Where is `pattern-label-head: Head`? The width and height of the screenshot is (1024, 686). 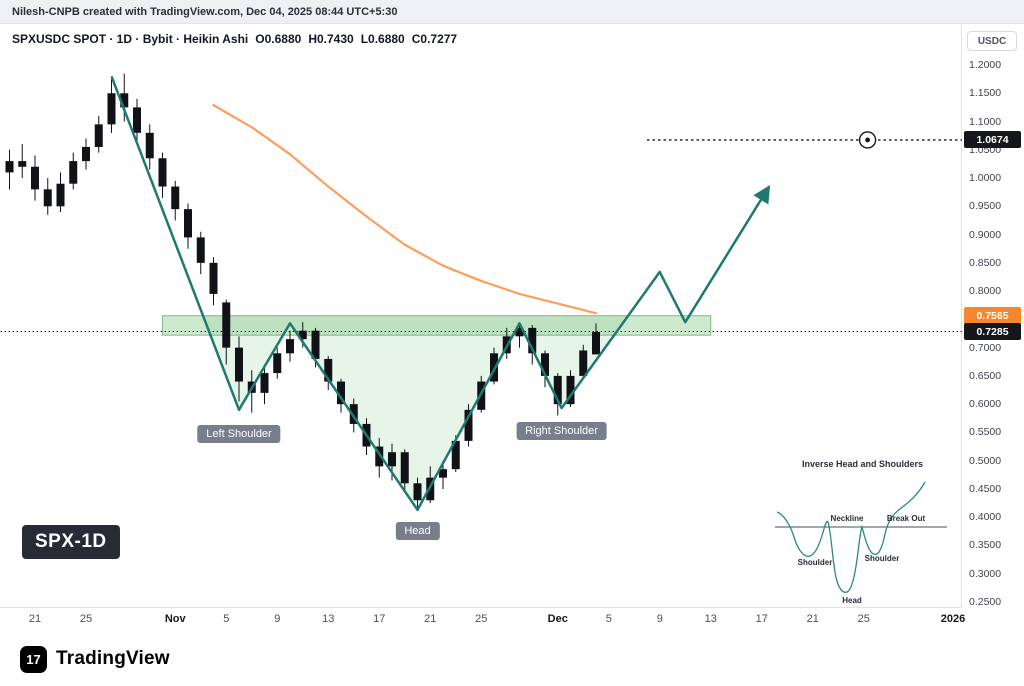 pattern-label-head: Head is located at coordinates (417, 530).